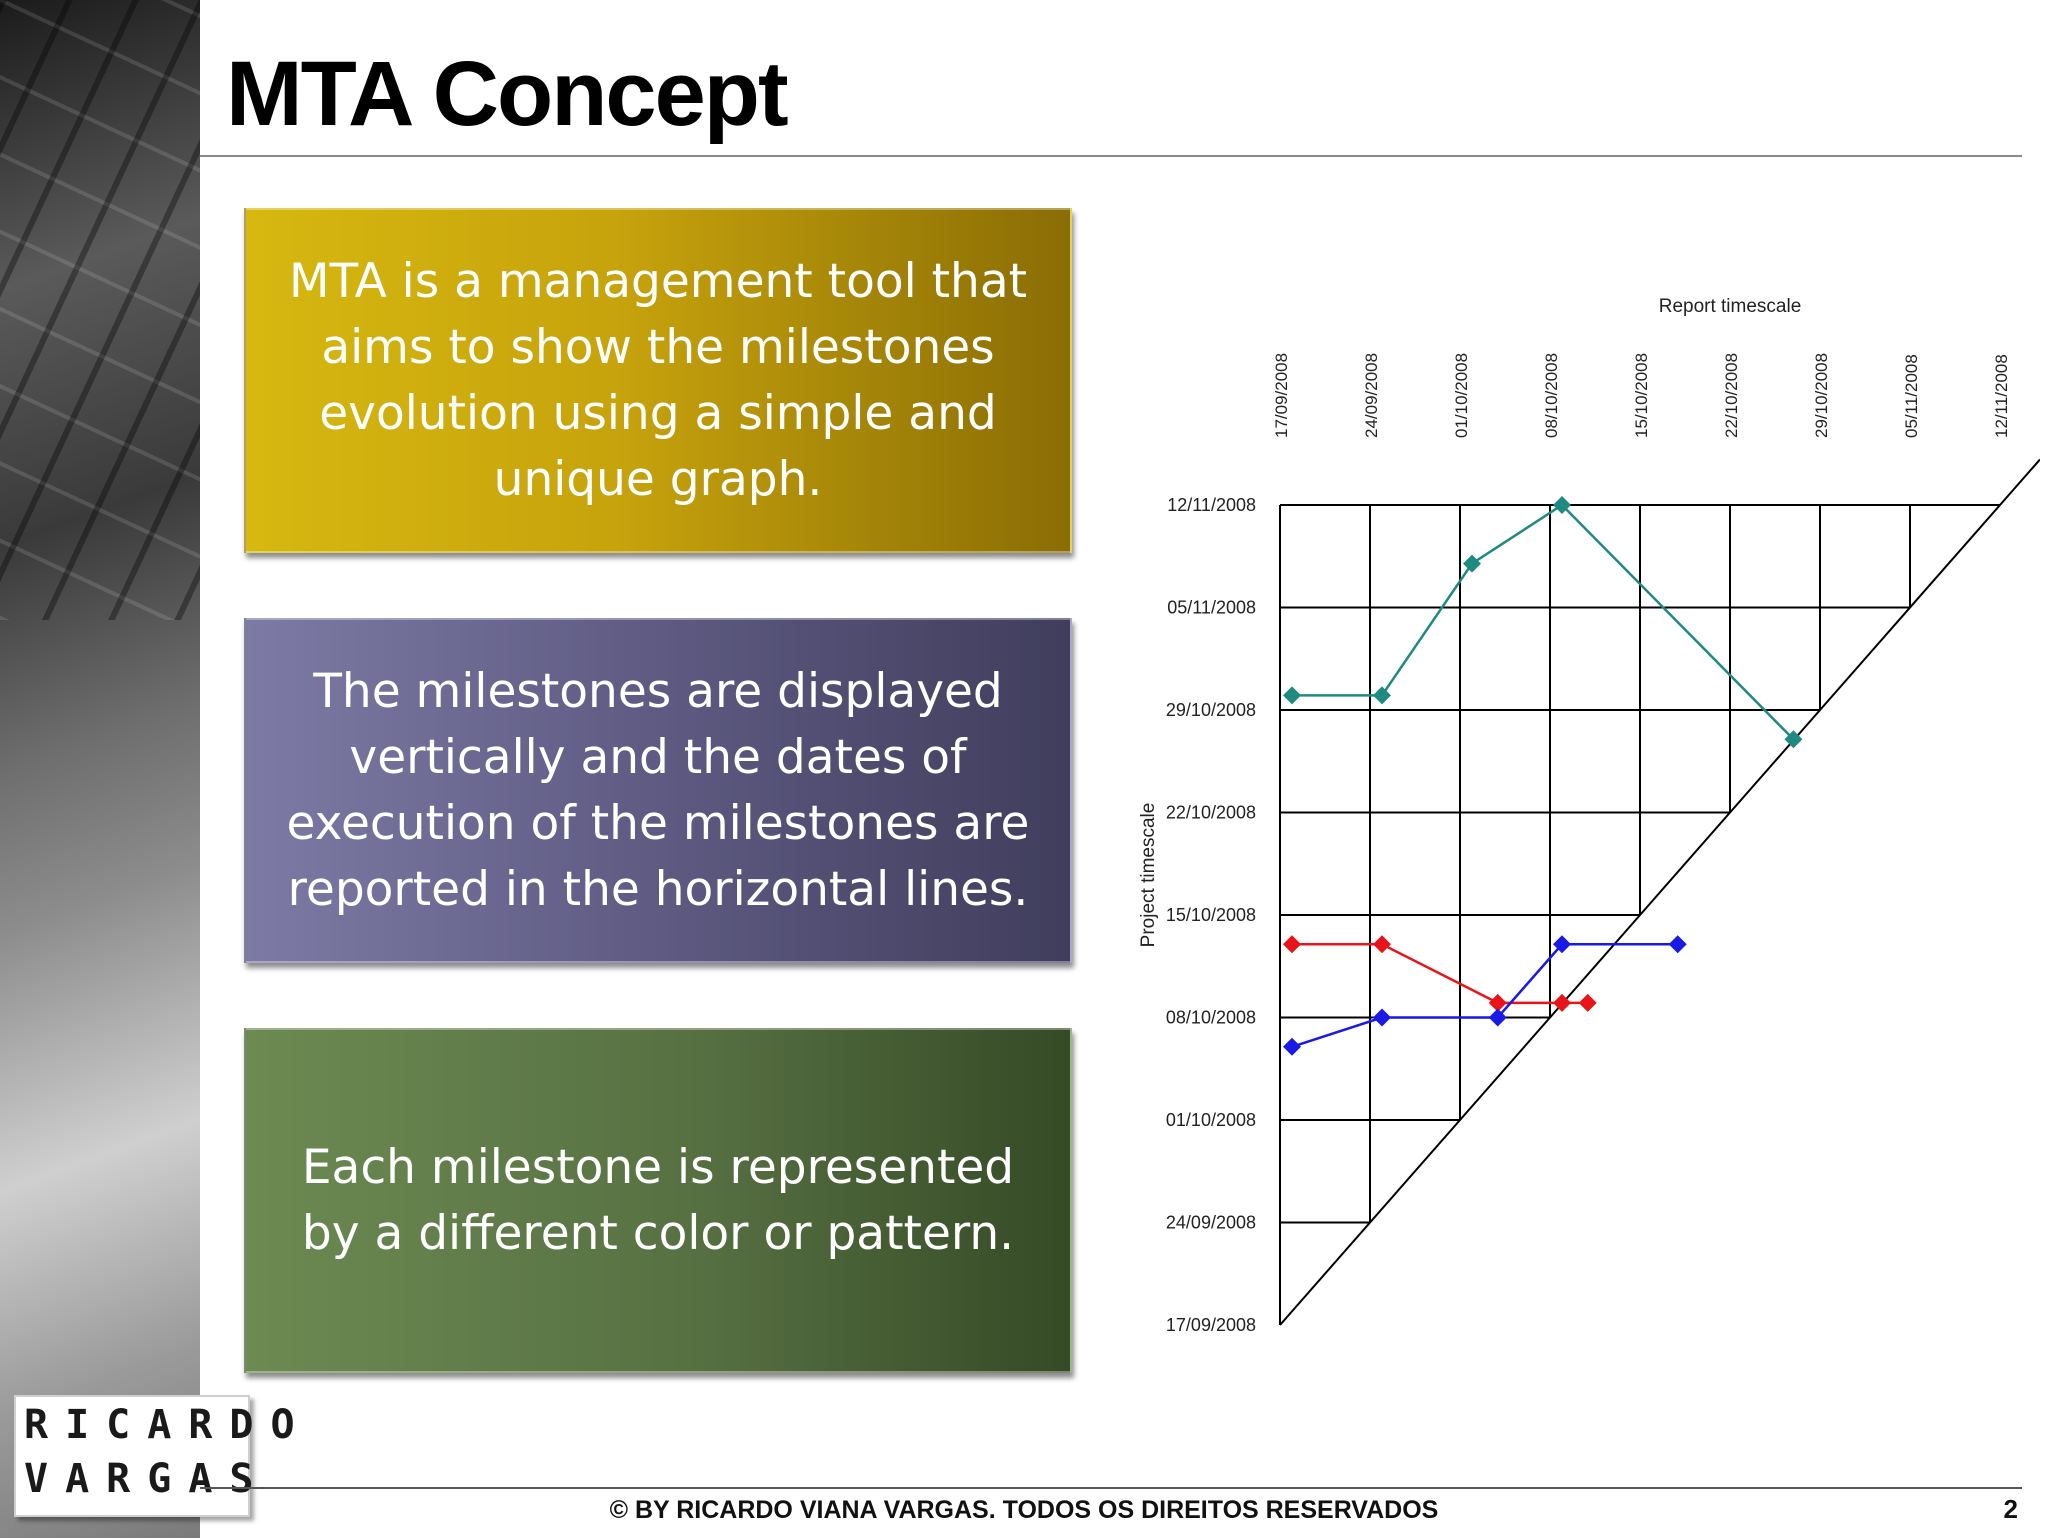 The width and height of the screenshot is (2048, 1538). Describe the element at coordinates (1371, 395) in the screenshot. I see `x-tick-label: 24/09/2008` at that location.